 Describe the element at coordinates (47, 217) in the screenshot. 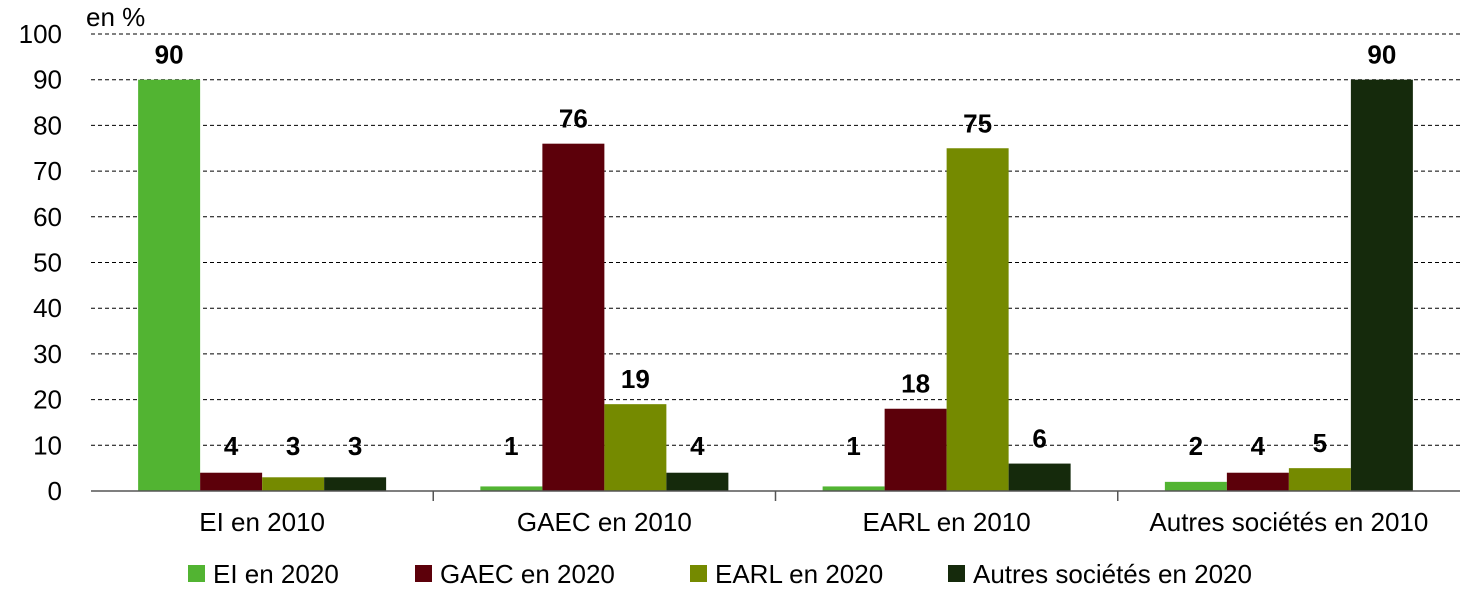

I see `y-tick-label: 60` at that location.